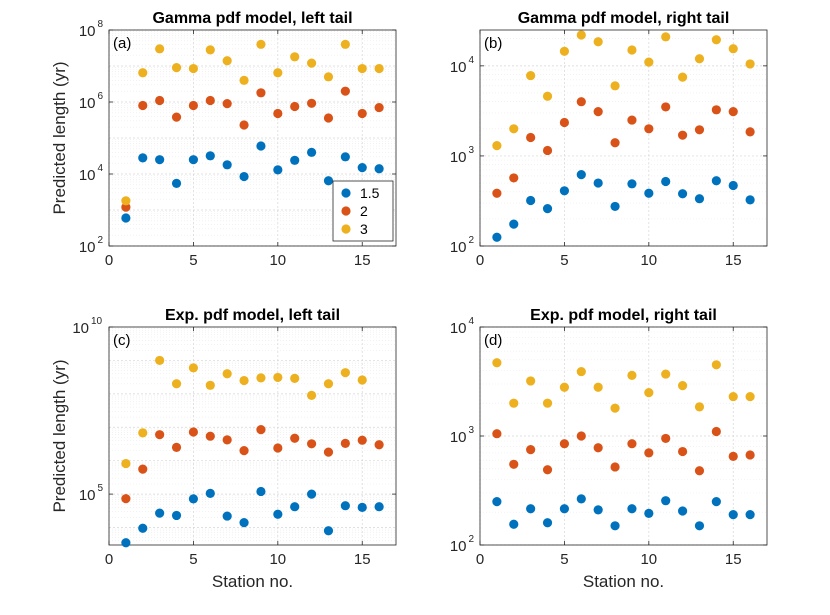  What do you see at coordinates (472, 321) in the screenshot?
I see `y-tick-exponent: 4` at bounding box center [472, 321].